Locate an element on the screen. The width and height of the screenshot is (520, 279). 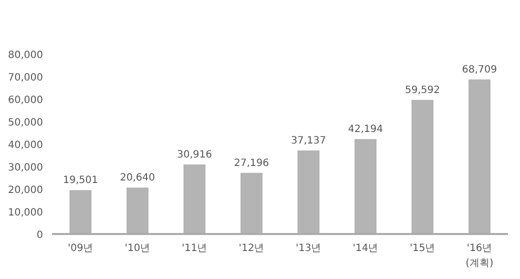
x-tick-label: '11년 is located at coordinates (195, 248).